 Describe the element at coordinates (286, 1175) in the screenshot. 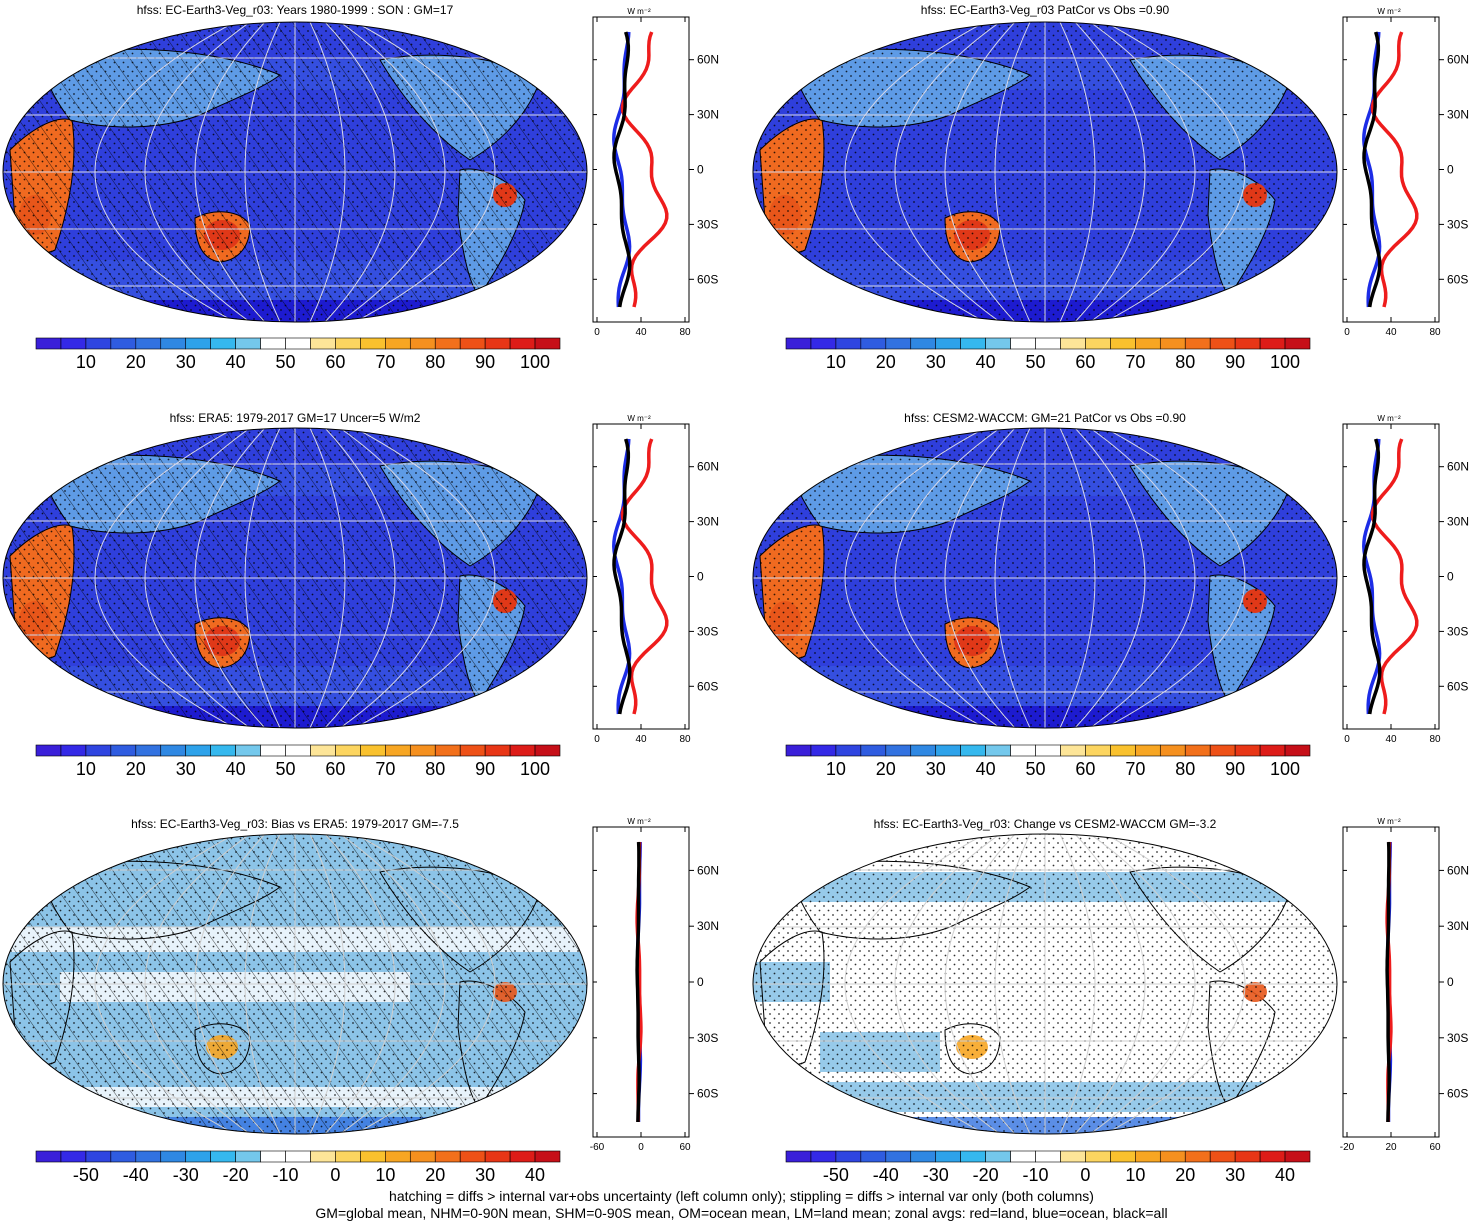

I see `colorbar-tick-label: -10` at that location.